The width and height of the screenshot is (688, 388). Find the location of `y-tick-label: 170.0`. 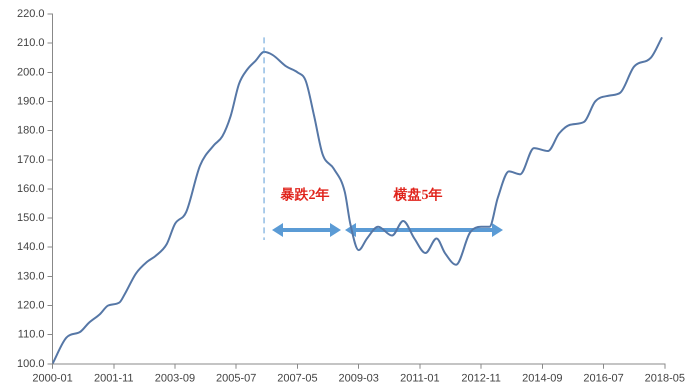

y-tick-label: 170.0 is located at coordinates (30, 160).